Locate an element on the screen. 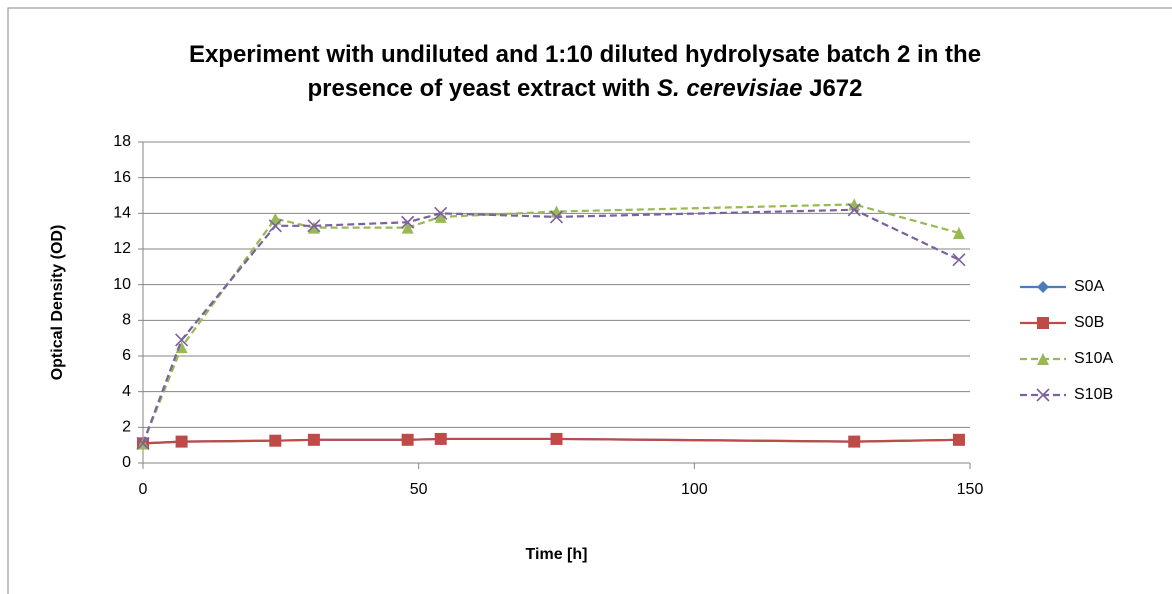  y-axis-label: Optical Density (OD) is located at coordinates (57, 303).